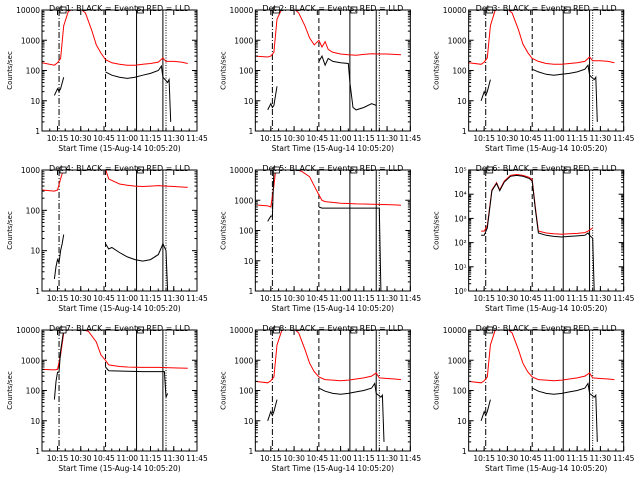  Describe the element at coordinates (460, 170) in the screenshot. I see `y-tick-label: 10⁵` at that location.